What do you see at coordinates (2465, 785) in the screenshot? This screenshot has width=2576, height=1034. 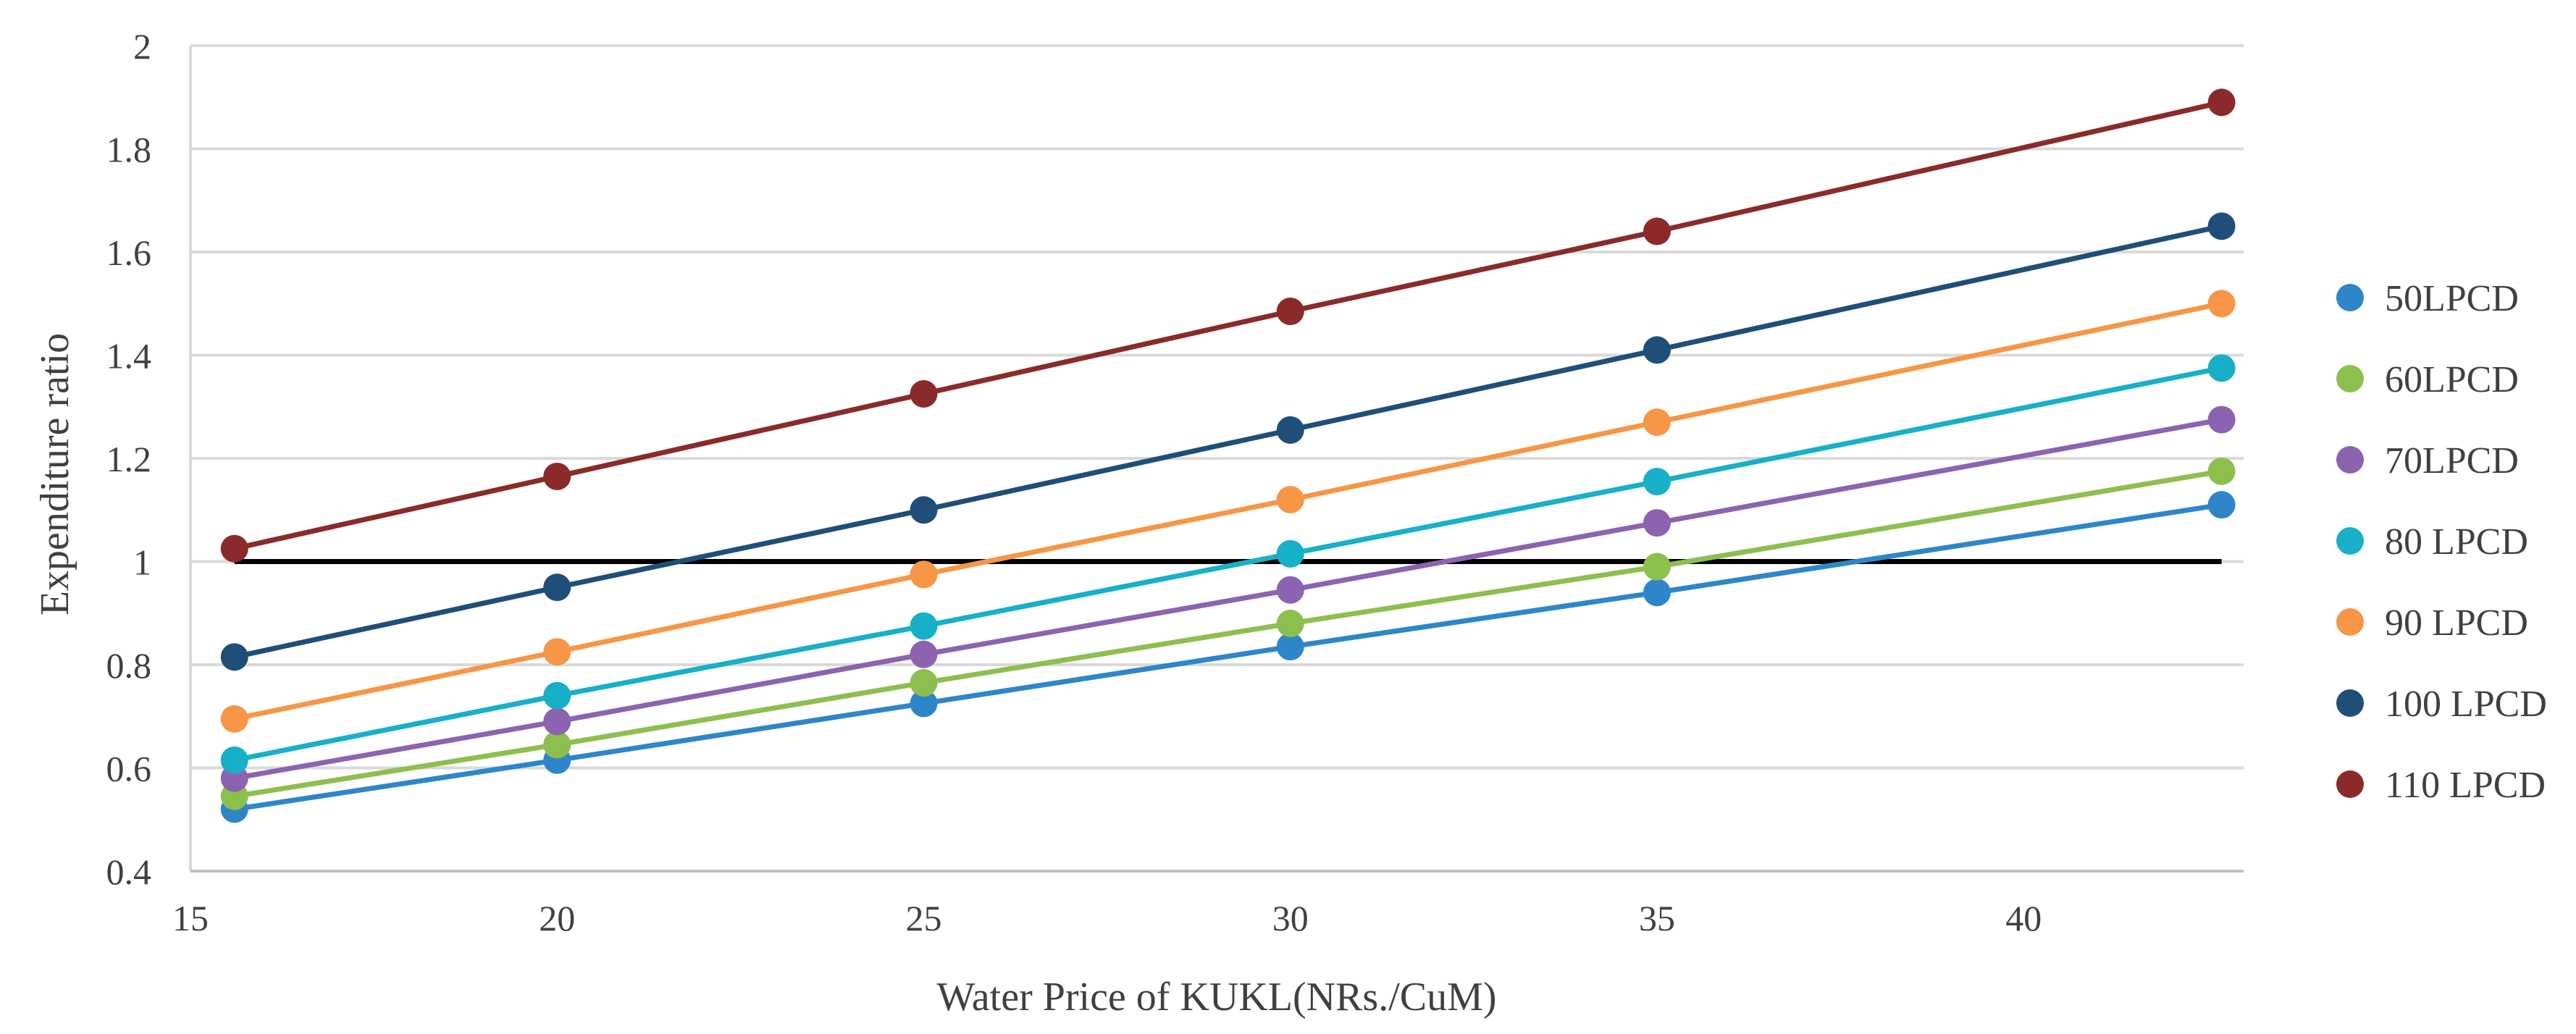 I see `legend-label: 110 LPCD` at bounding box center [2465, 785].